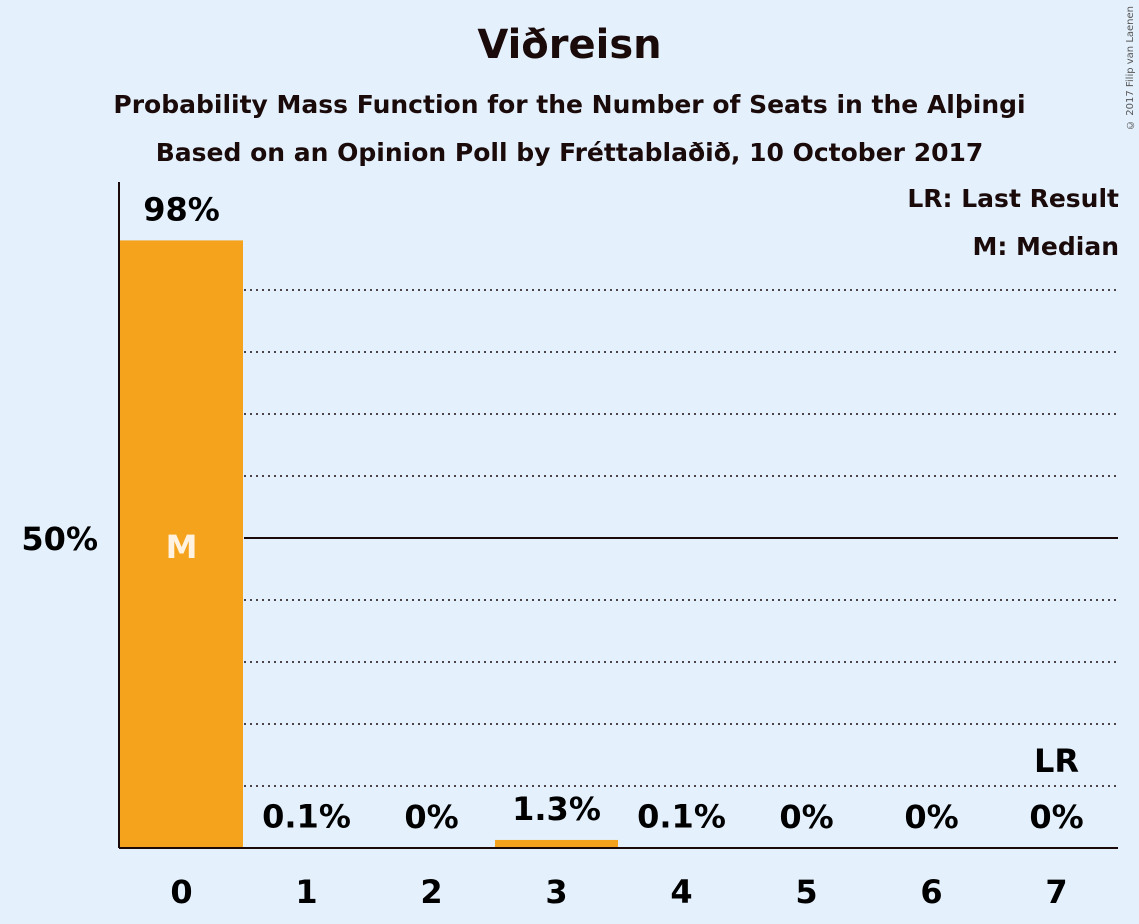 The image size is (1139, 924). What do you see at coordinates (556, 892) in the screenshot?
I see `x-tick-label-3: 3` at bounding box center [556, 892].